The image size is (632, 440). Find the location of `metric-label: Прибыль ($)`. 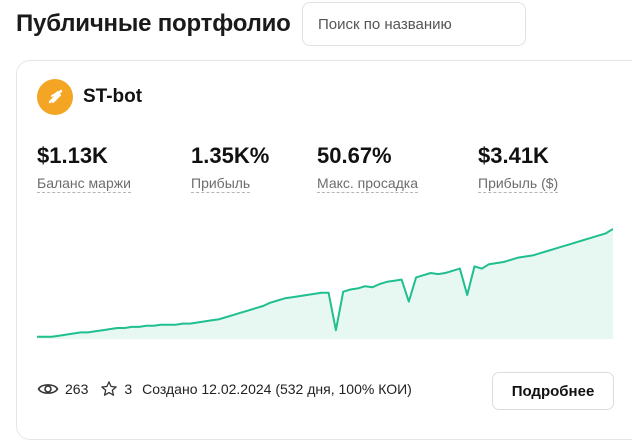

metric-label: Прибыль ($) is located at coordinates (518, 184).